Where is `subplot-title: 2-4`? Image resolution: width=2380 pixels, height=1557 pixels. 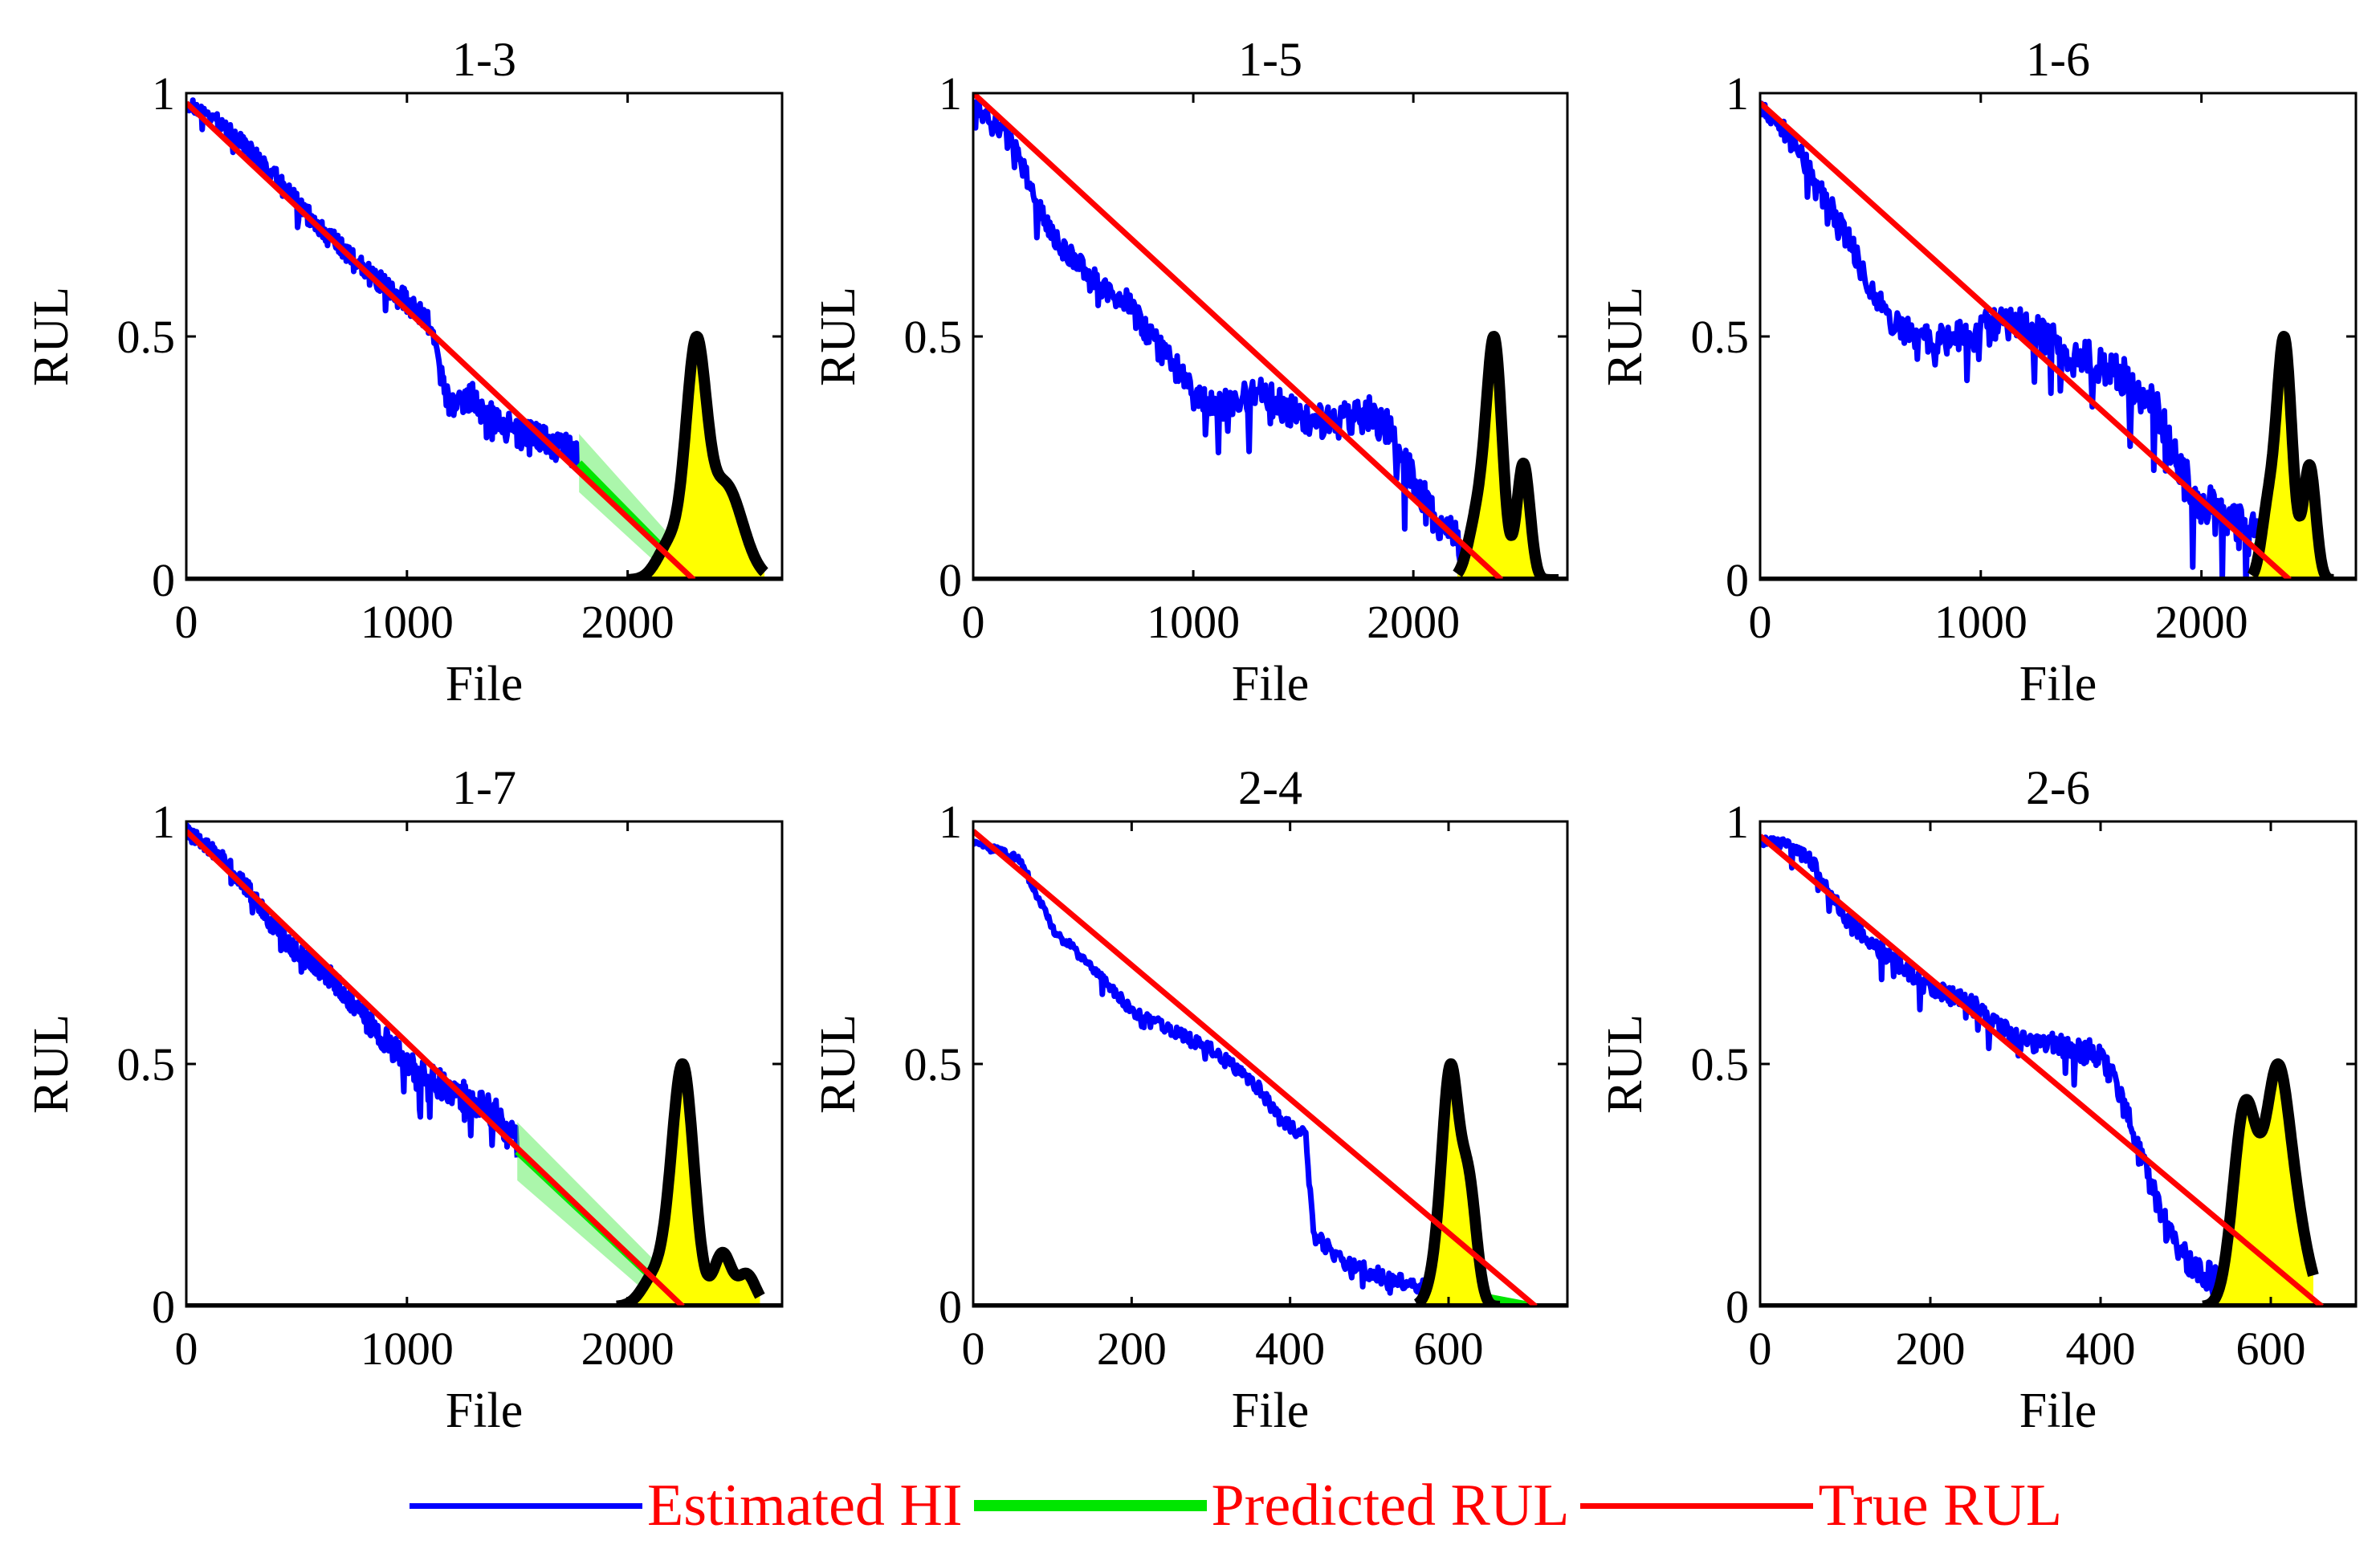 subplot-title: 2-4 is located at coordinates (1270, 787).